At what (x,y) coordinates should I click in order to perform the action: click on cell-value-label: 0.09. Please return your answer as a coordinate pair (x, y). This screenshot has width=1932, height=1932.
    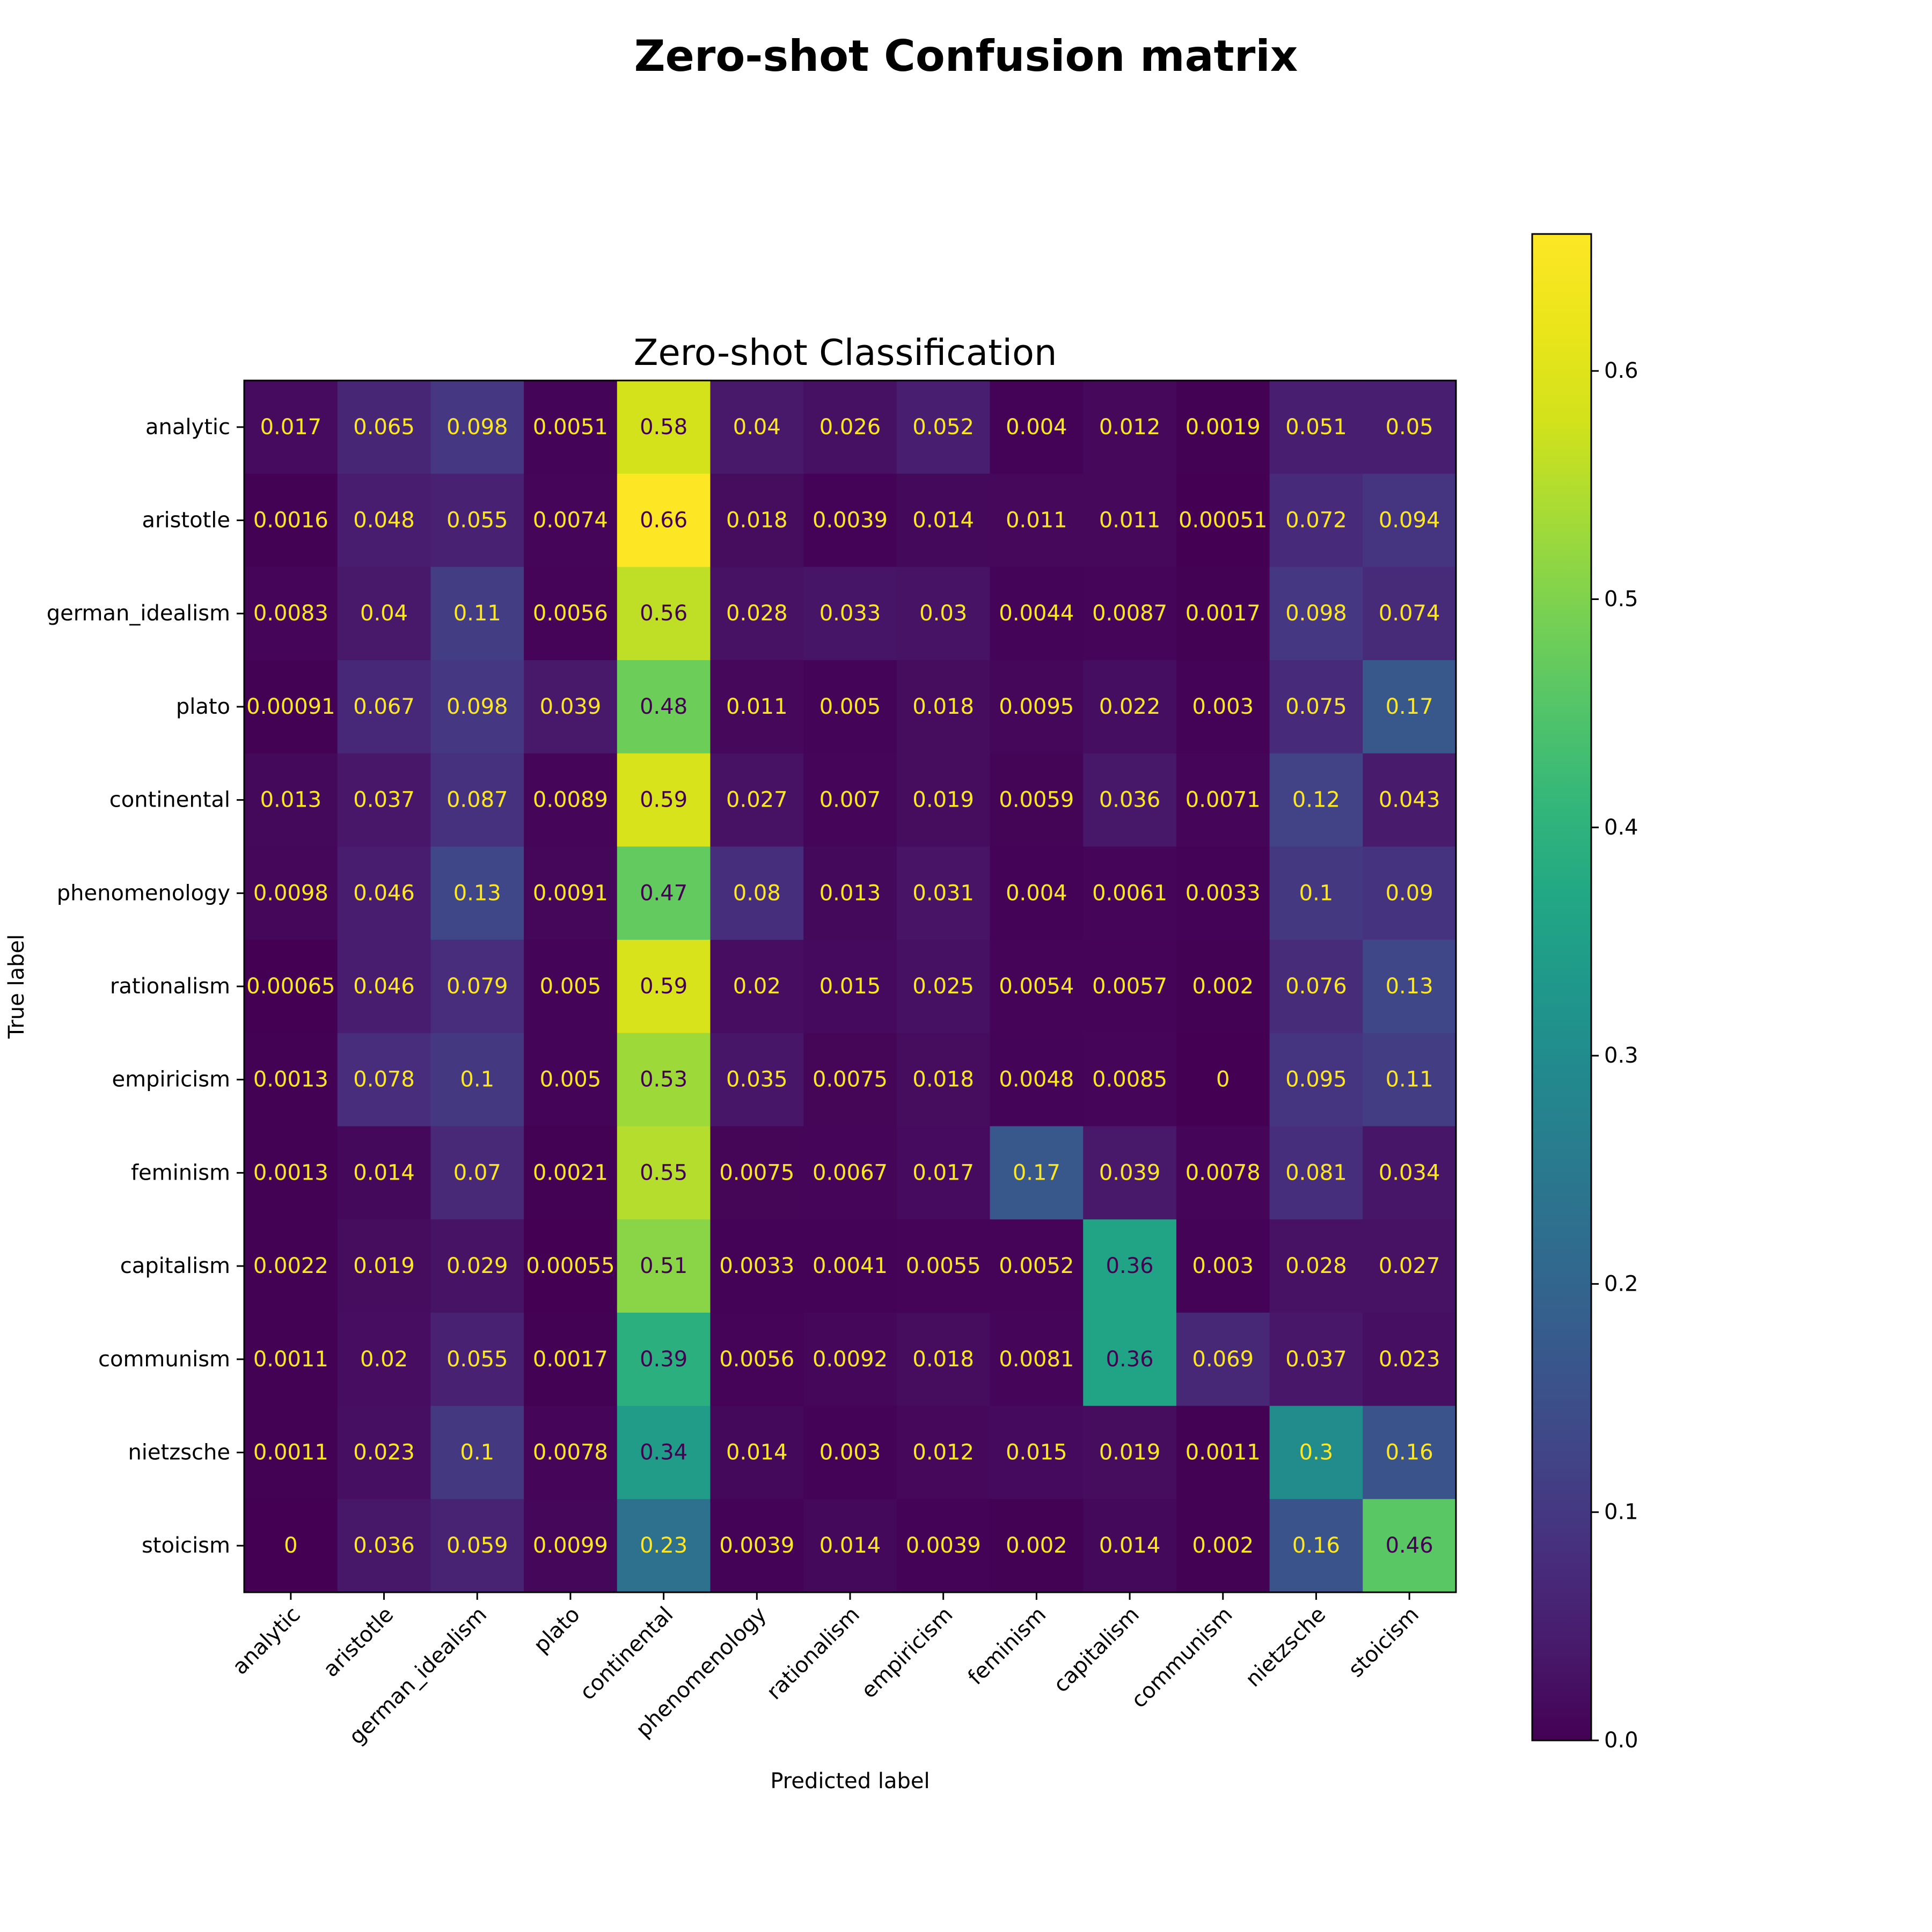
    Looking at the image, I should click on (1409, 893).